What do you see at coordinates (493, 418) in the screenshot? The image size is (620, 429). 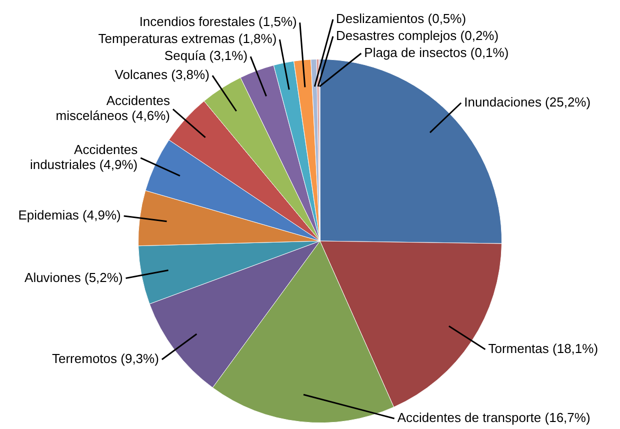 I see `slice-label: Accidentes de transporte (16,7%)` at bounding box center [493, 418].